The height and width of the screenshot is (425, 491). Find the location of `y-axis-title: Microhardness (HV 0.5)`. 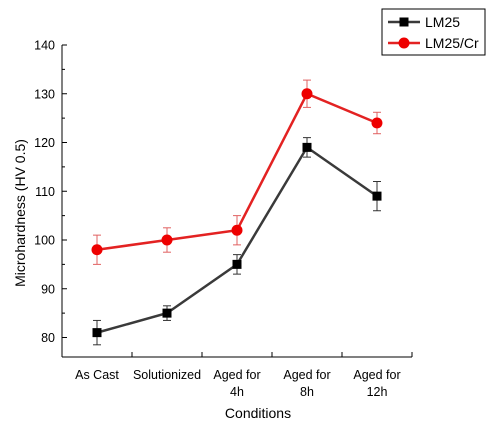

y-axis-title: Microhardness (HV 0.5) is located at coordinates (20, 213).